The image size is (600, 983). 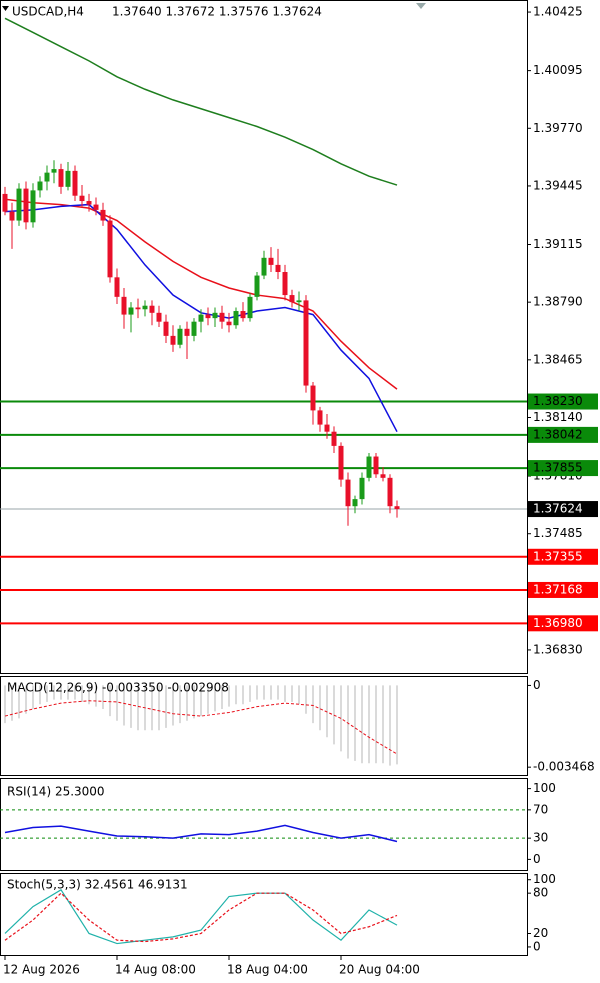 What do you see at coordinates (201, 727) in the screenshot?
I see `signal-line` at bounding box center [201, 727].